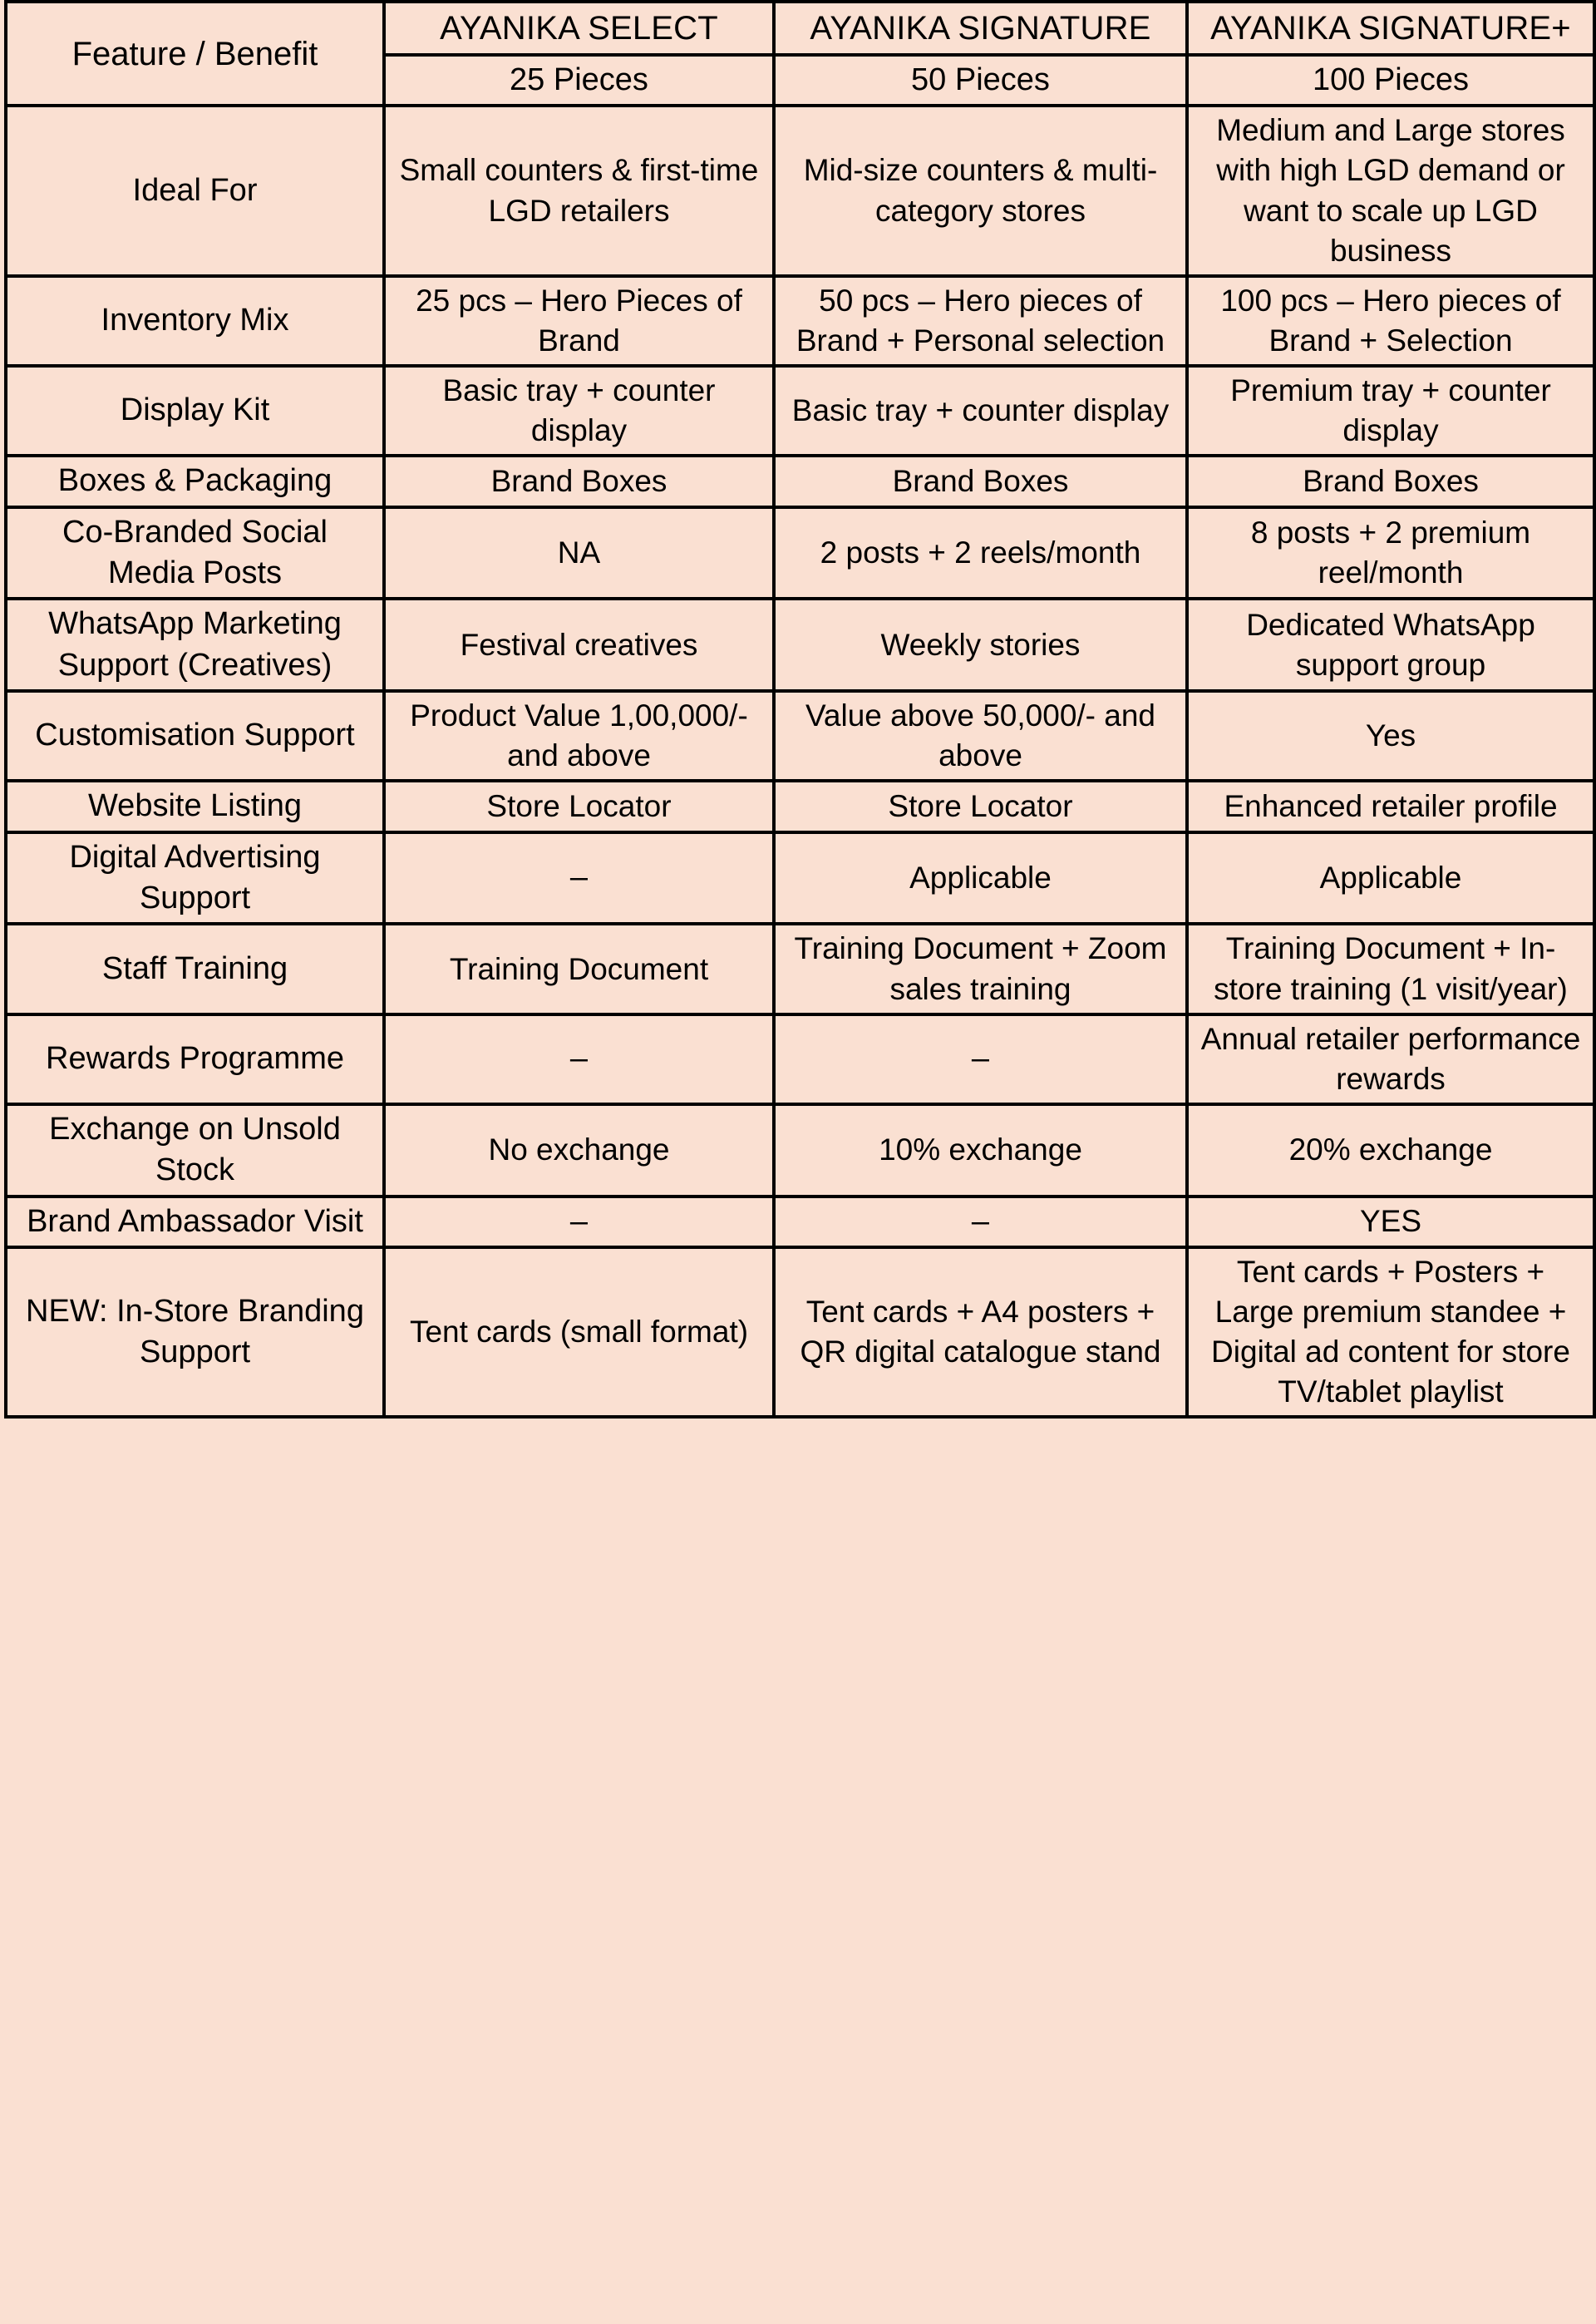 The width and height of the screenshot is (1596, 2324). Describe the element at coordinates (1390, 736) in the screenshot. I see `cell-signature-plus: Yes` at that location.